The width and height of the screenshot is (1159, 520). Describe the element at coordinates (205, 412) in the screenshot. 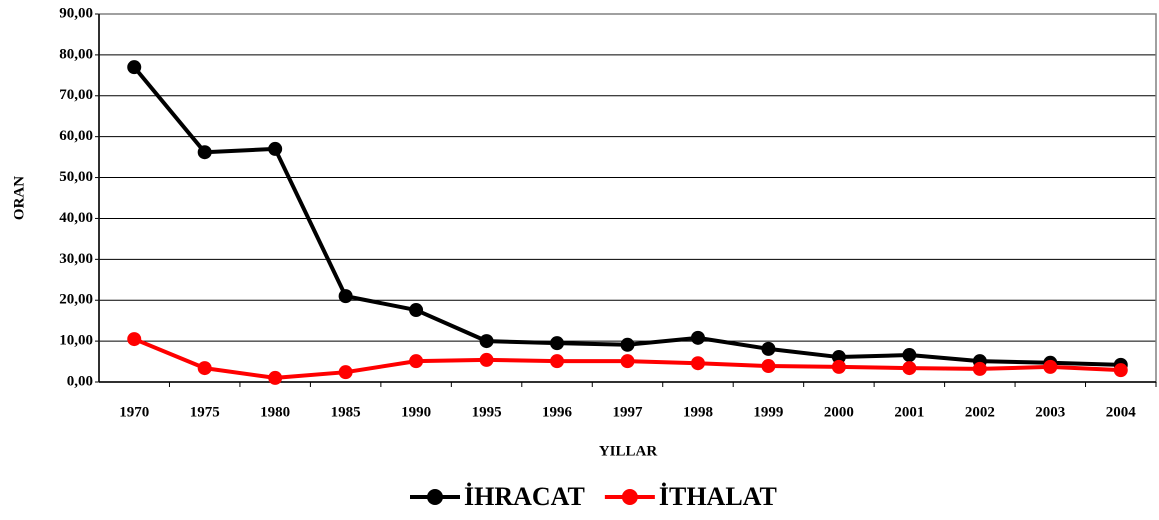

I see `x-tick-label: 1975` at that location.